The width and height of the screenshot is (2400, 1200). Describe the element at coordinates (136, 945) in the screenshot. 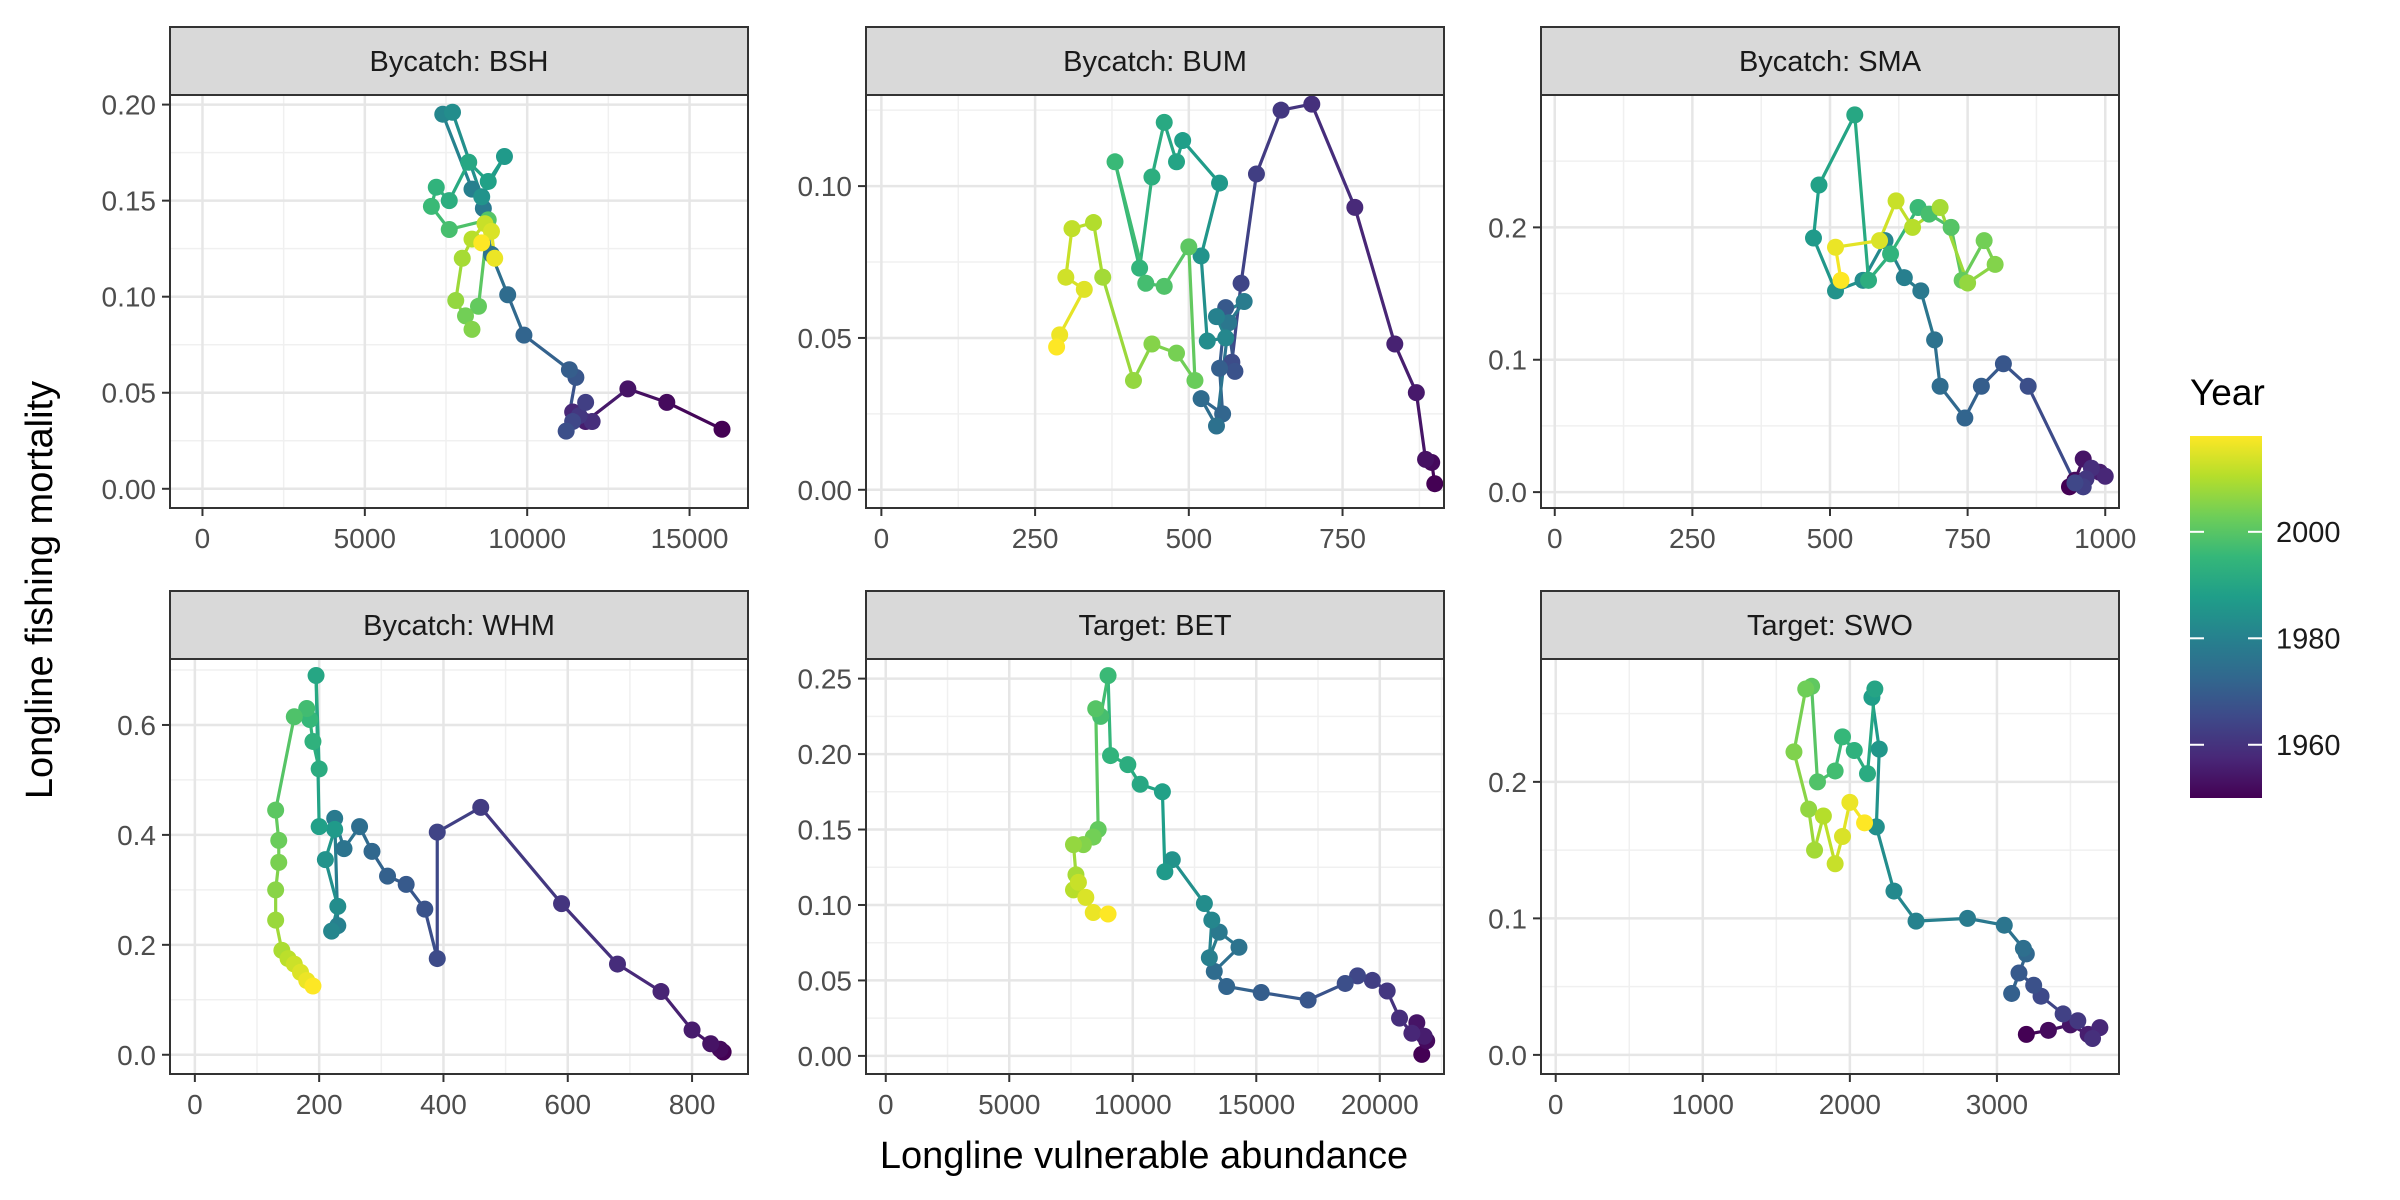

I see `y-tick-label: 0.2` at that location.